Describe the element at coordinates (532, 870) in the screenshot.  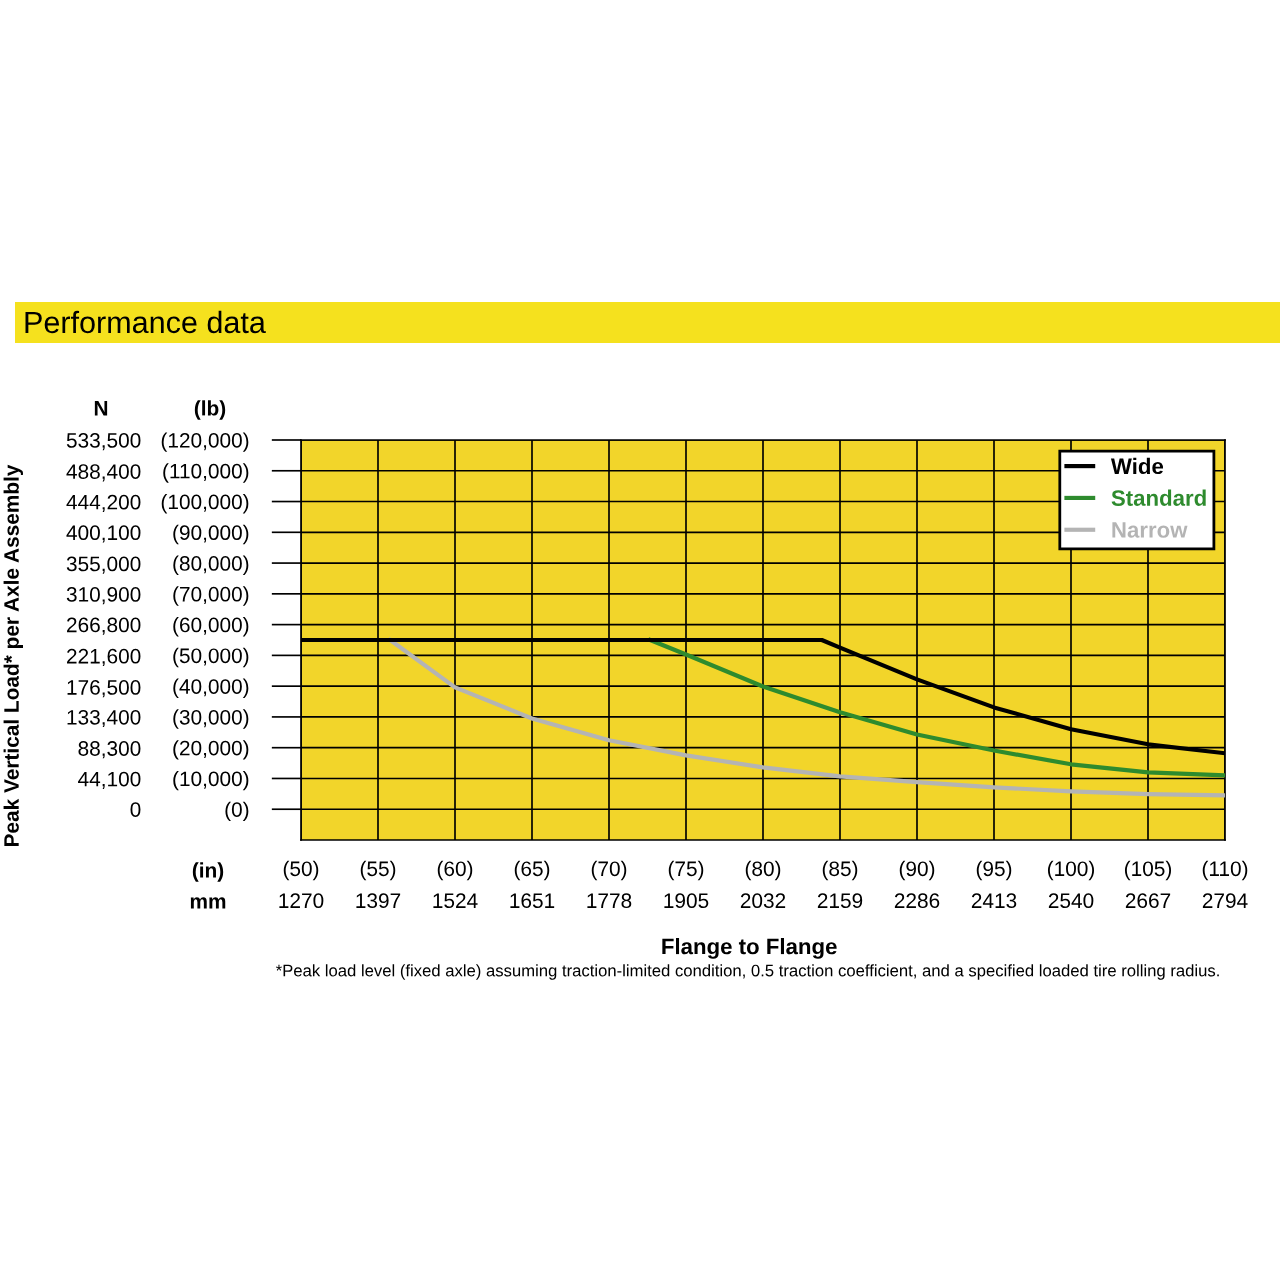
I see `x2-tick-label: (65)` at that location.